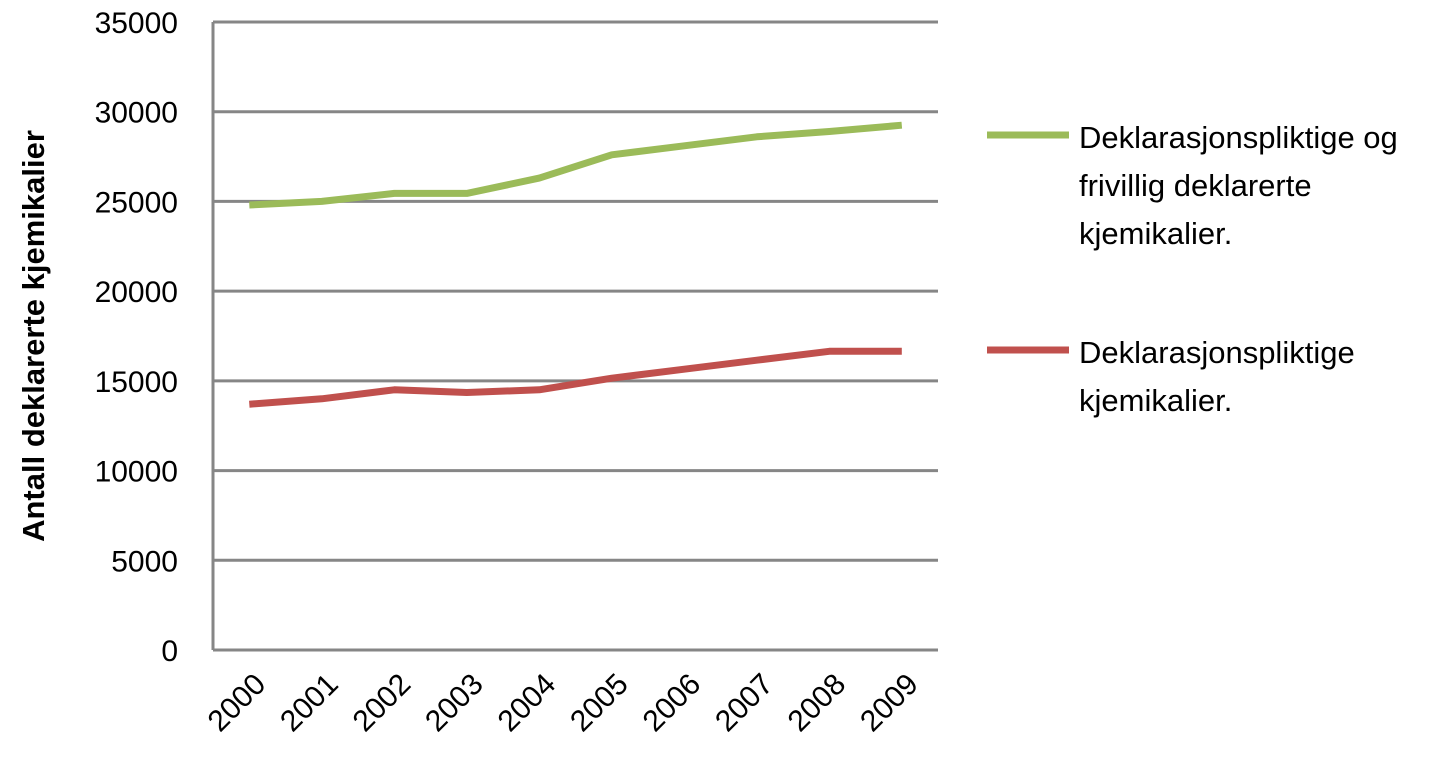  I want to click on legend-label: Deklarasjonspliktige, so click(1217, 352).